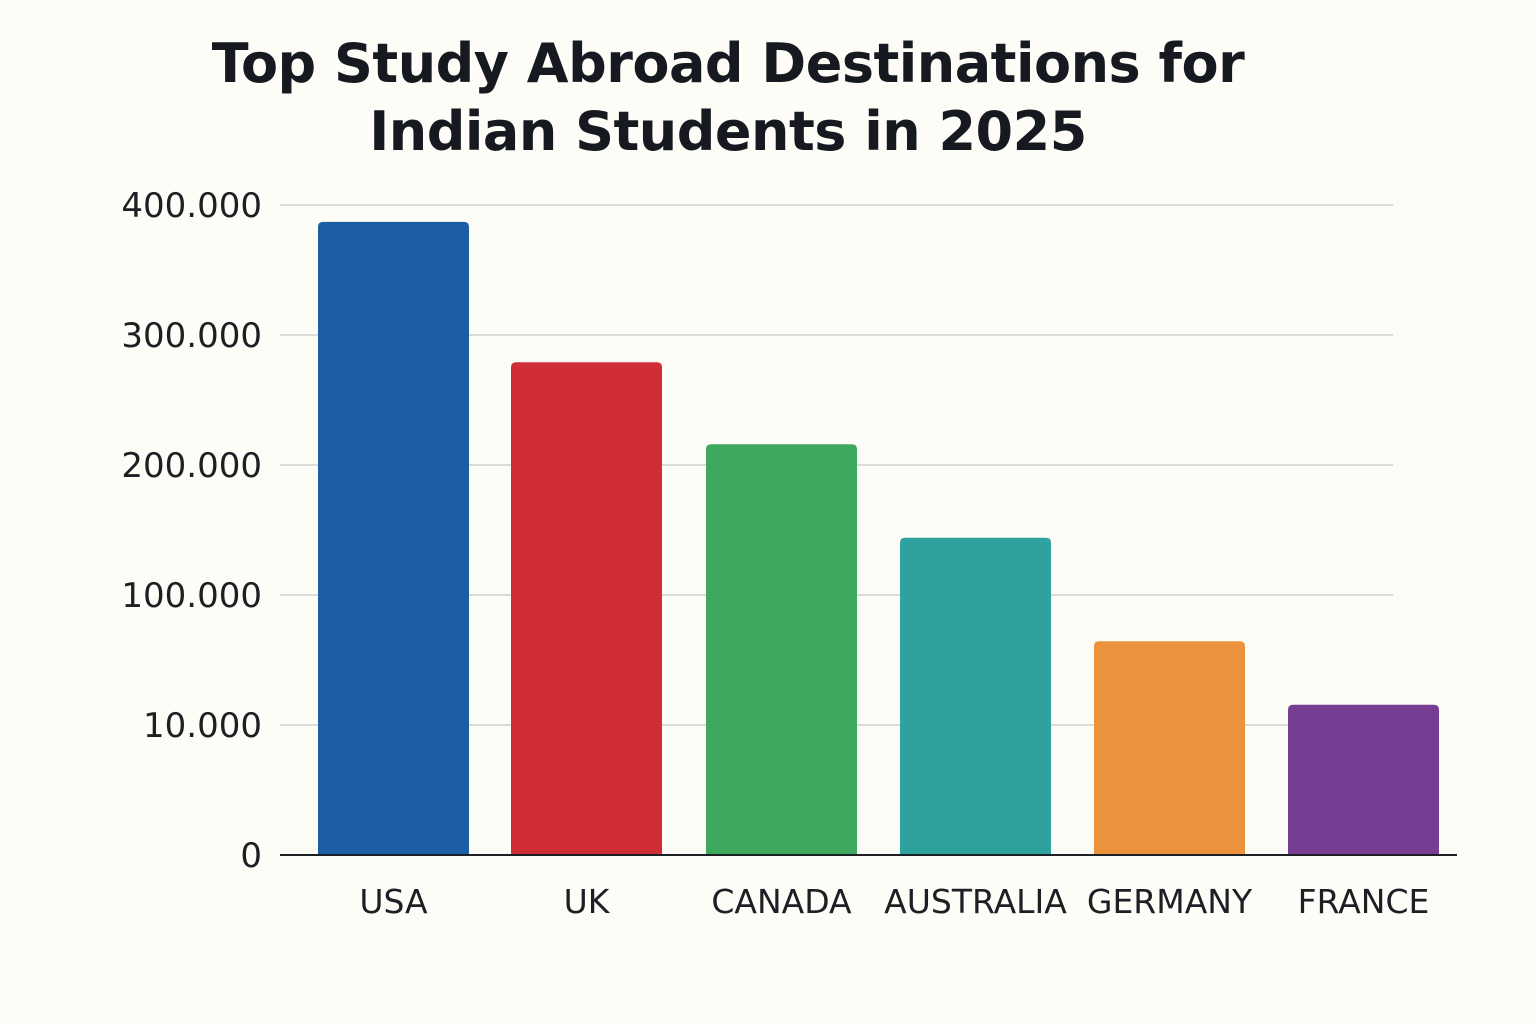  What do you see at coordinates (728, 131) in the screenshot?
I see `chart-title-line-2: Indian Students in 2025` at bounding box center [728, 131].